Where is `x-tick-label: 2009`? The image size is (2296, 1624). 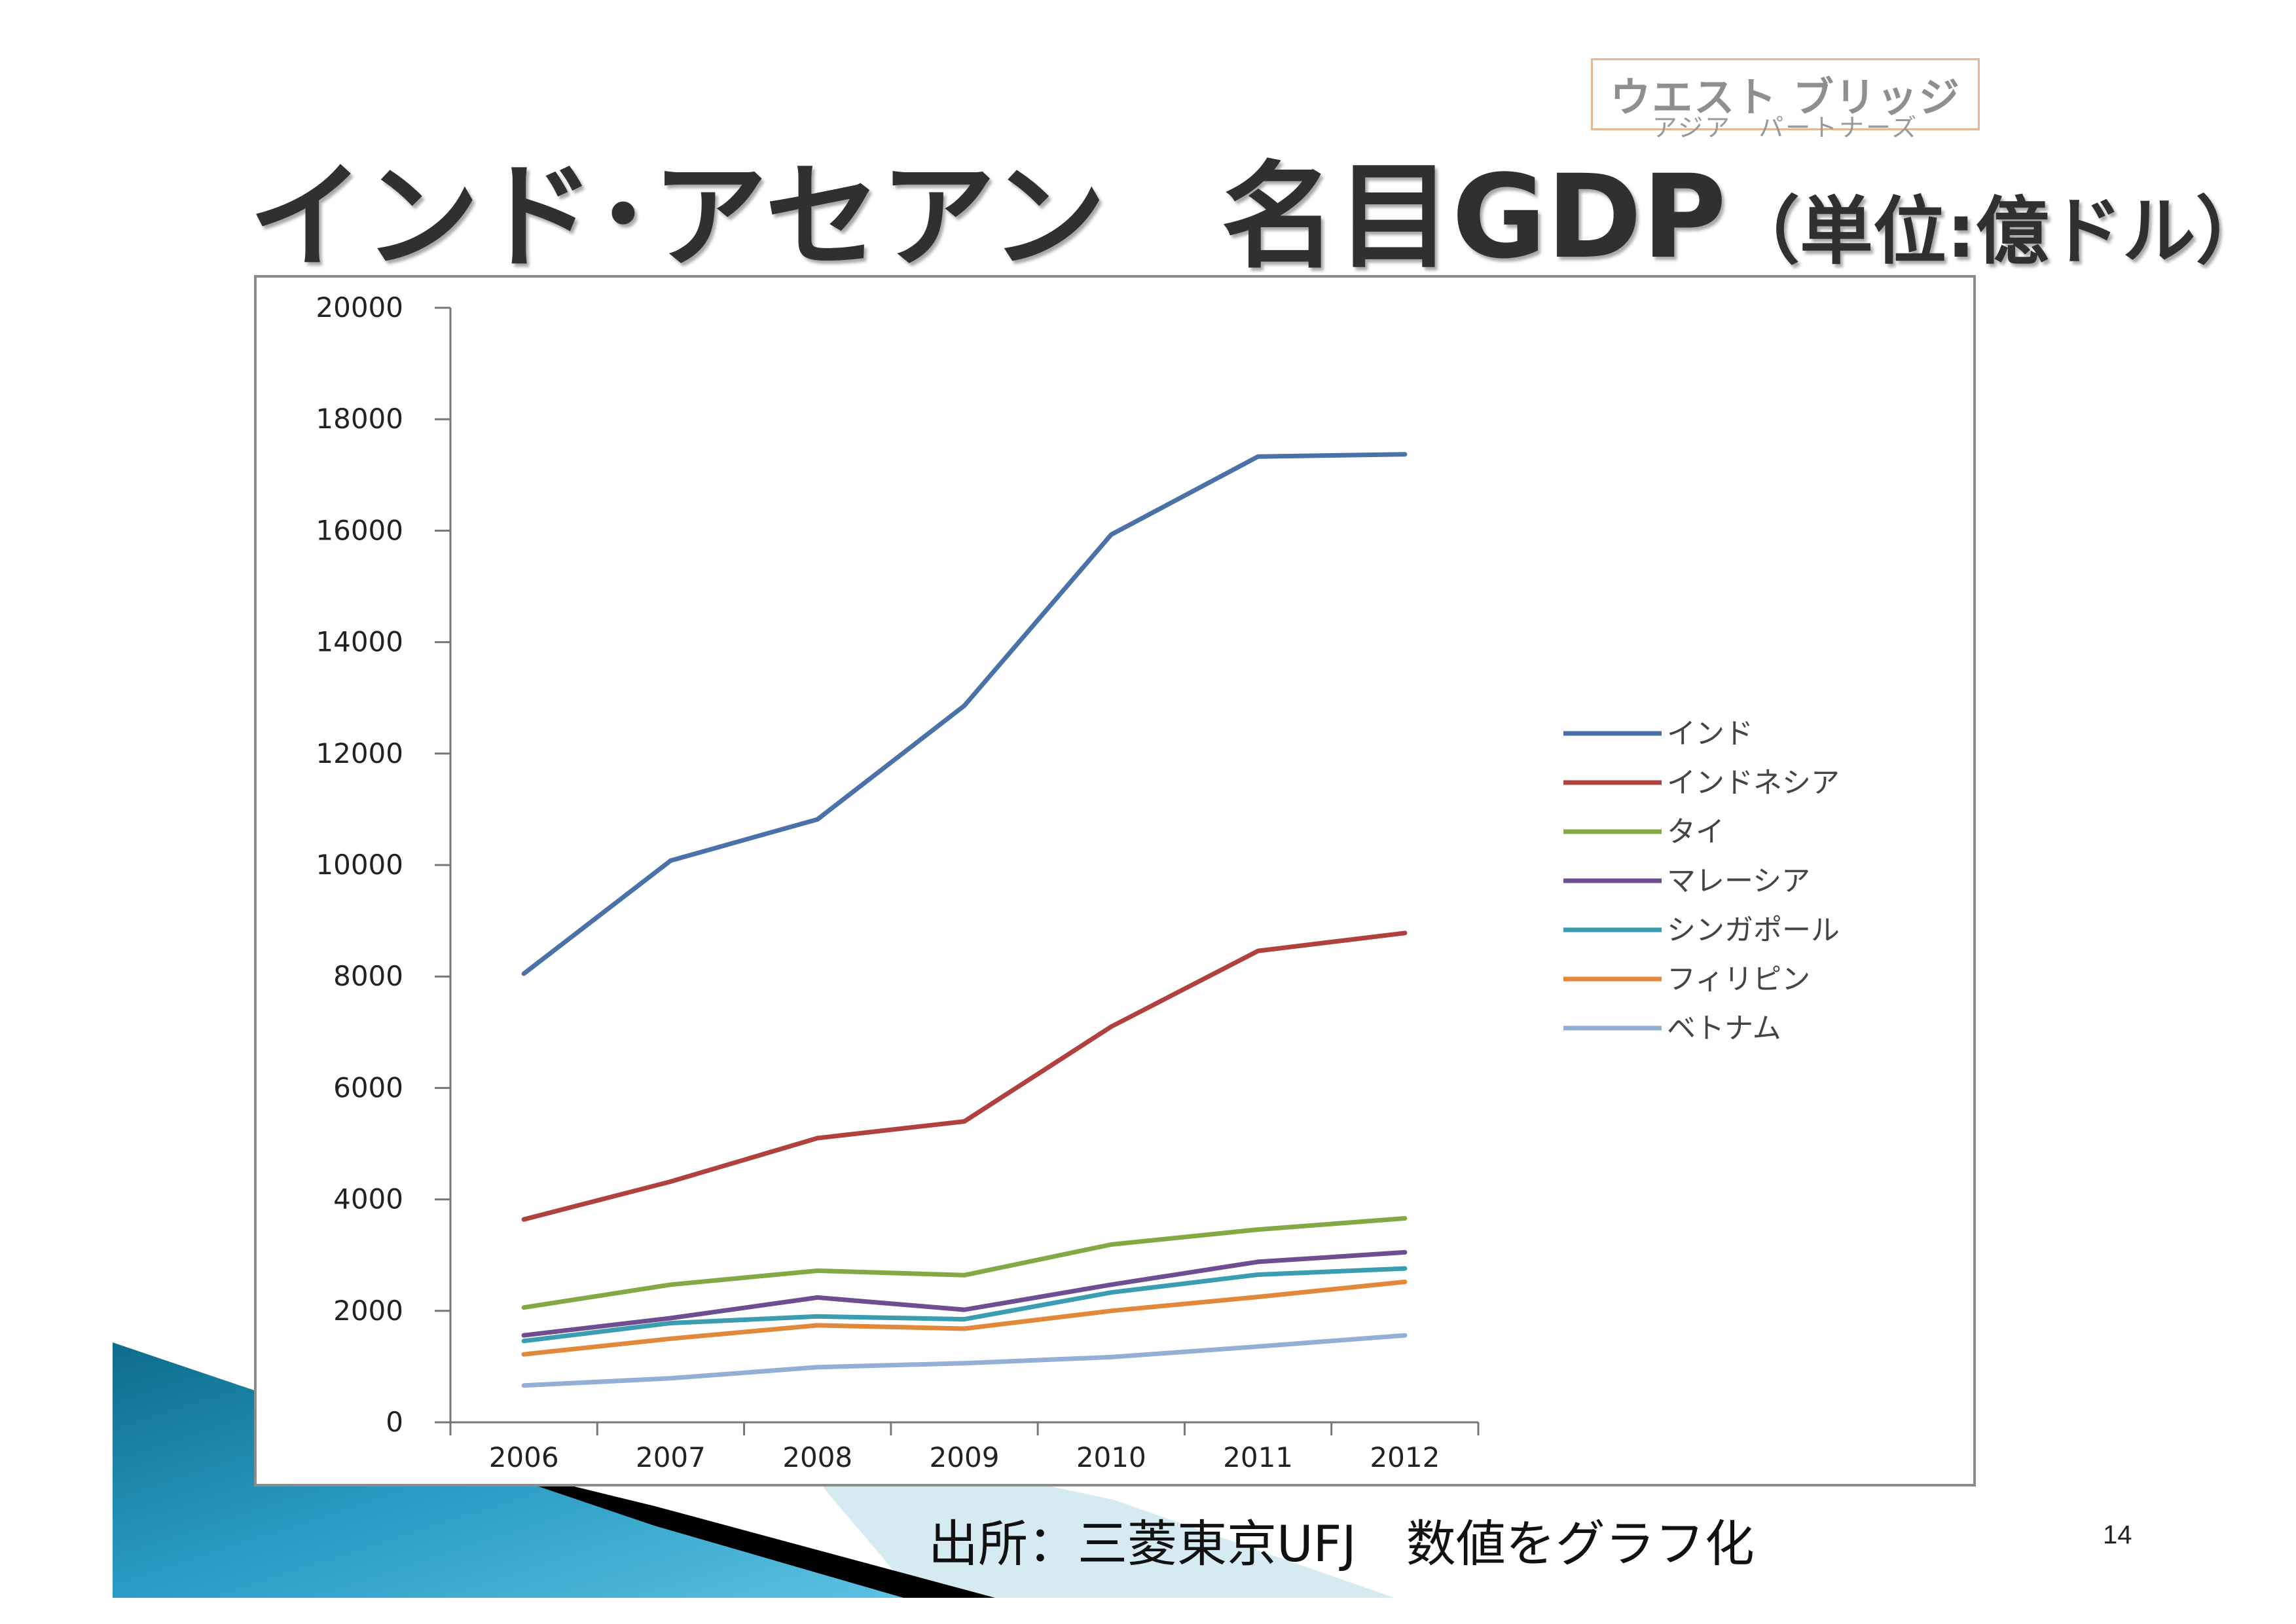 x-tick-label: 2009 is located at coordinates (965, 1457).